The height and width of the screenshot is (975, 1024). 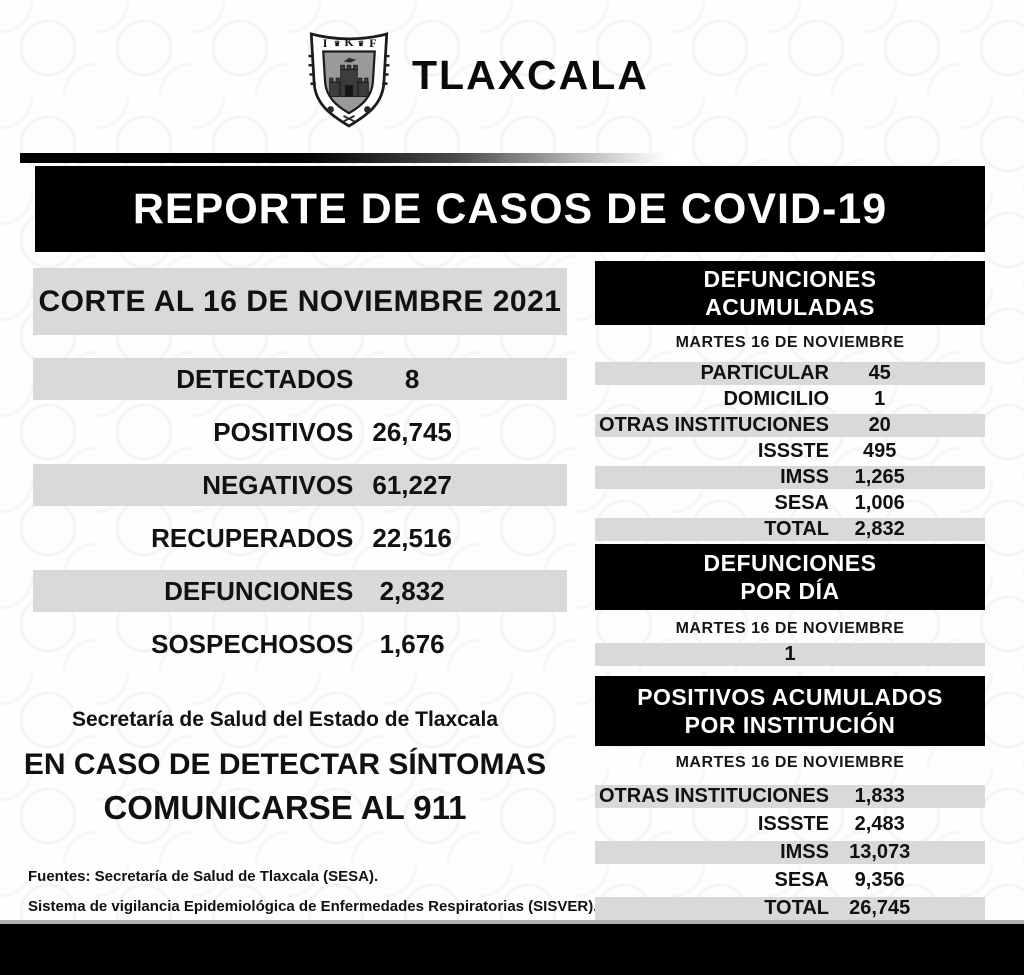 I want to click on tlaxcala-coat-of-arms: I K F ♛ ♛, so click(x=349, y=80).